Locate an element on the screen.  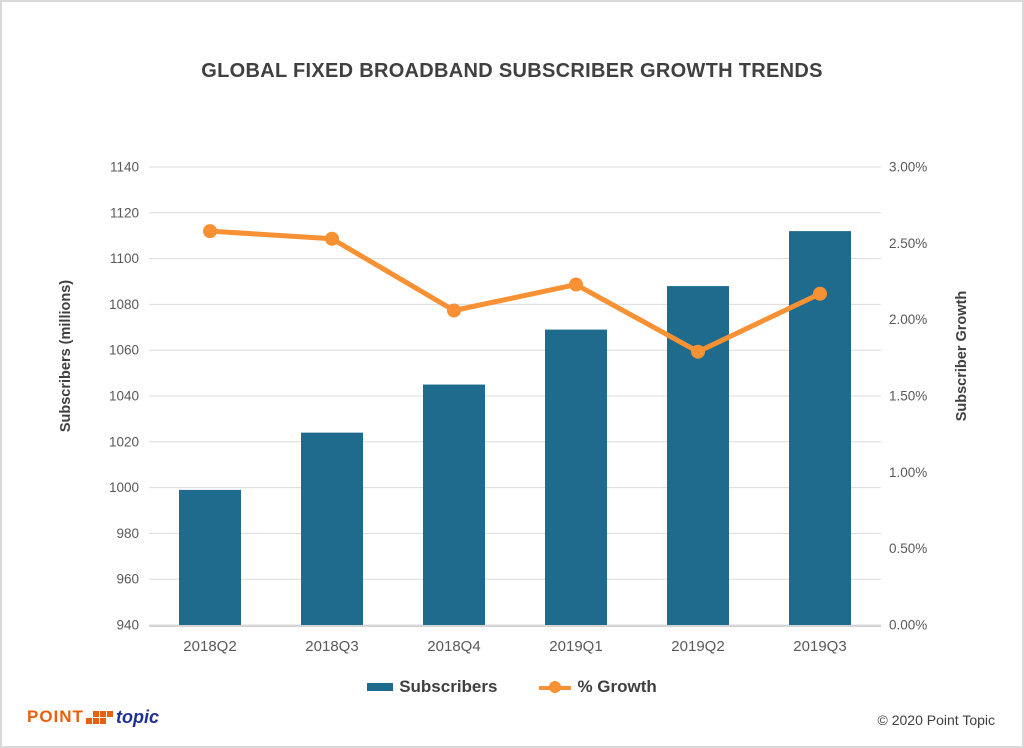
logo-point-text: POINT is located at coordinates (55, 716).